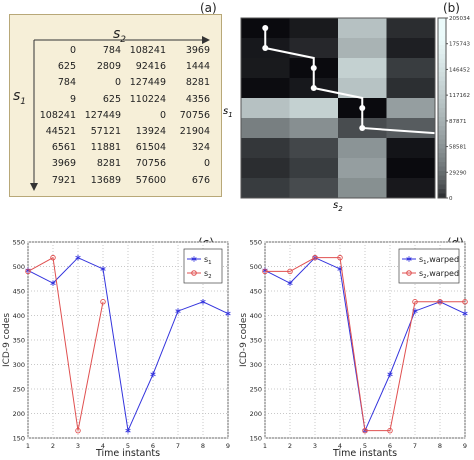 Image resolution: width=474 pixels, height=460 pixels. I want to click on colorbar-tick-label: 87871, so click(458, 122).